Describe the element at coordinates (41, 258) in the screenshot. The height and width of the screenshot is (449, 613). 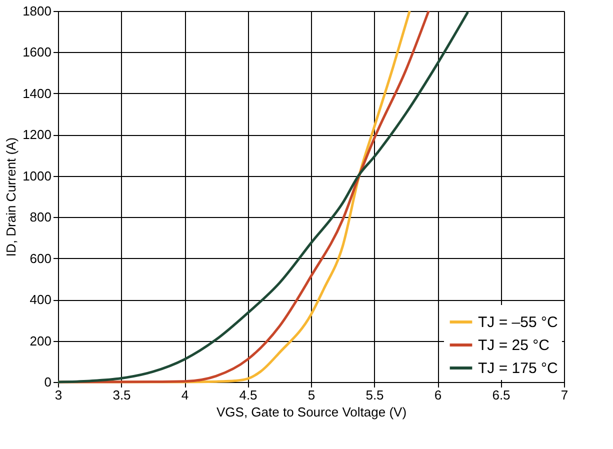
I see `y-tick-label: 600` at that location.